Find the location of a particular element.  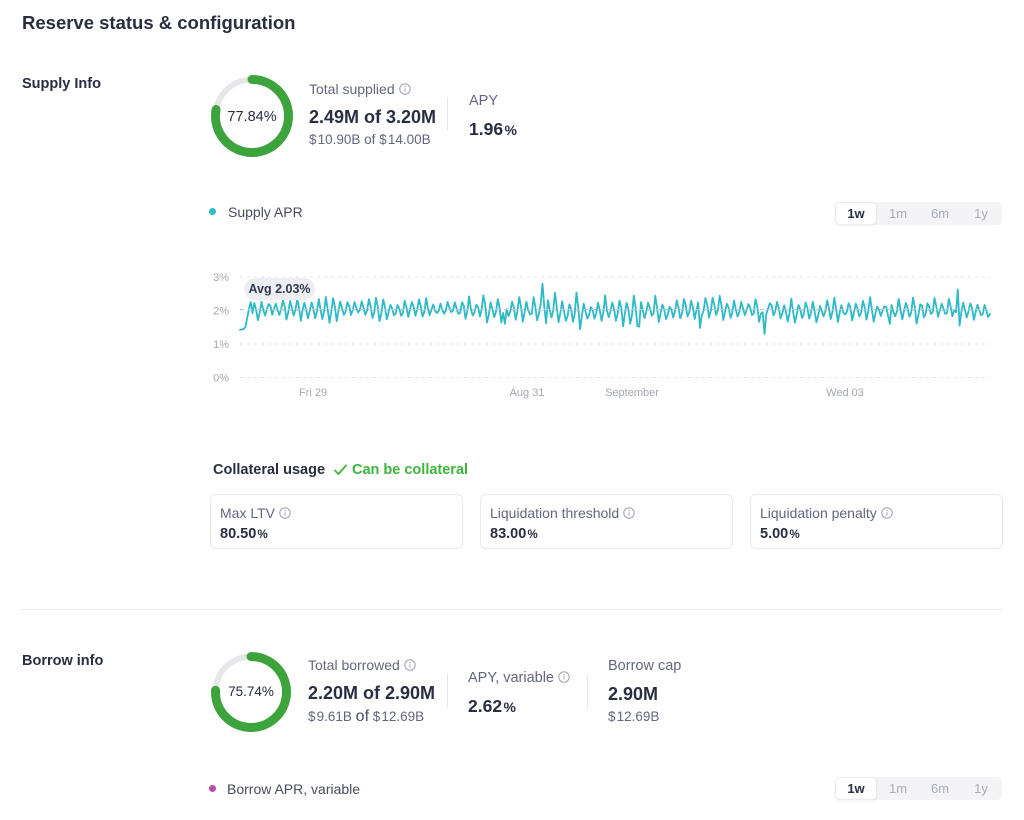

svg-text: Fri 29 is located at coordinates (313, 393).